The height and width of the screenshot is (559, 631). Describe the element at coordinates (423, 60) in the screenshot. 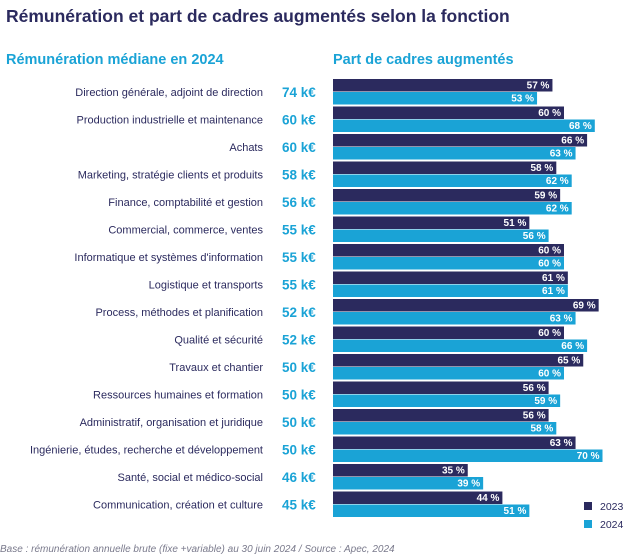

I see `share-column-header: Part de cadres augmentés` at that location.